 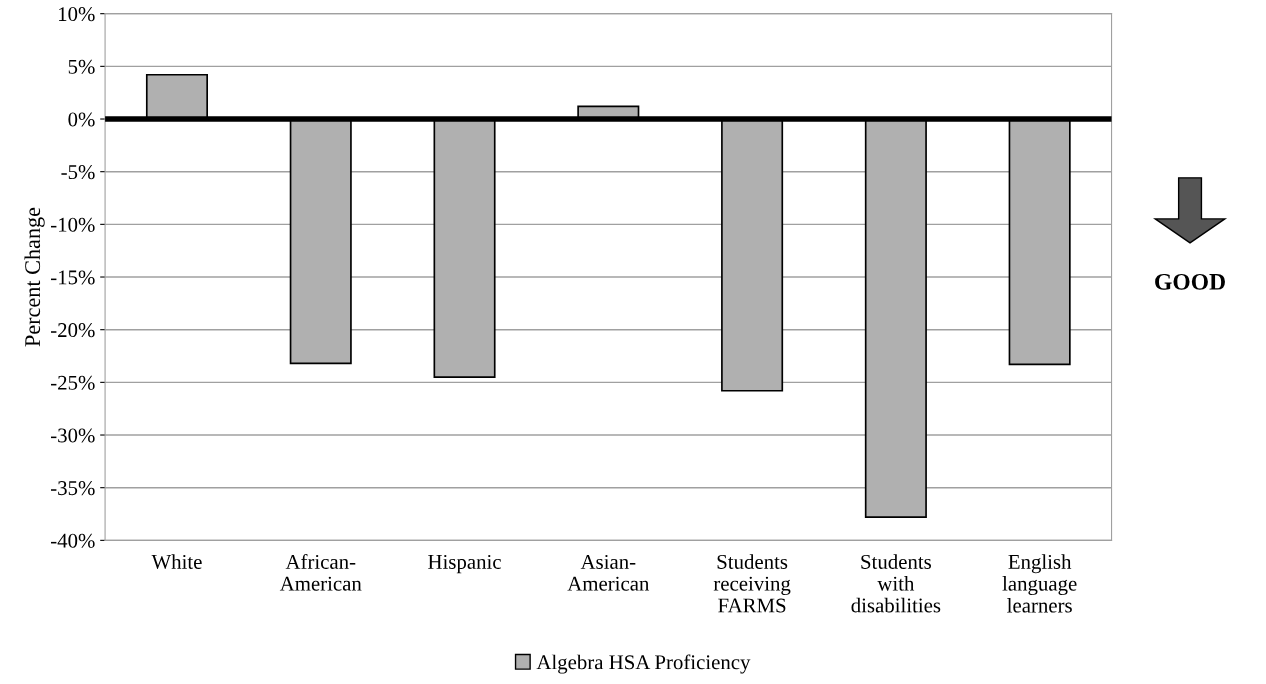 I want to click on y-tick-label: -40%, so click(x=73, y=540).